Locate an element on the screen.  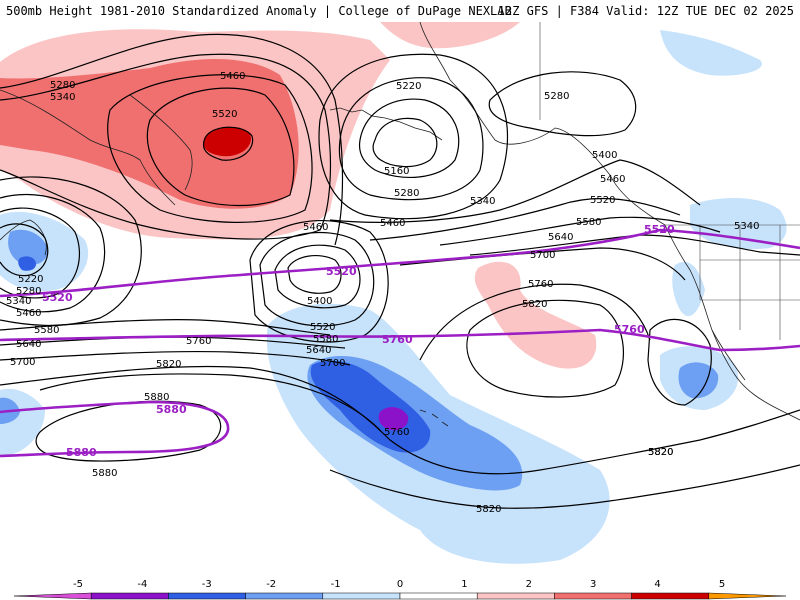
alaska-coastline is located at coordinates (542, 124).